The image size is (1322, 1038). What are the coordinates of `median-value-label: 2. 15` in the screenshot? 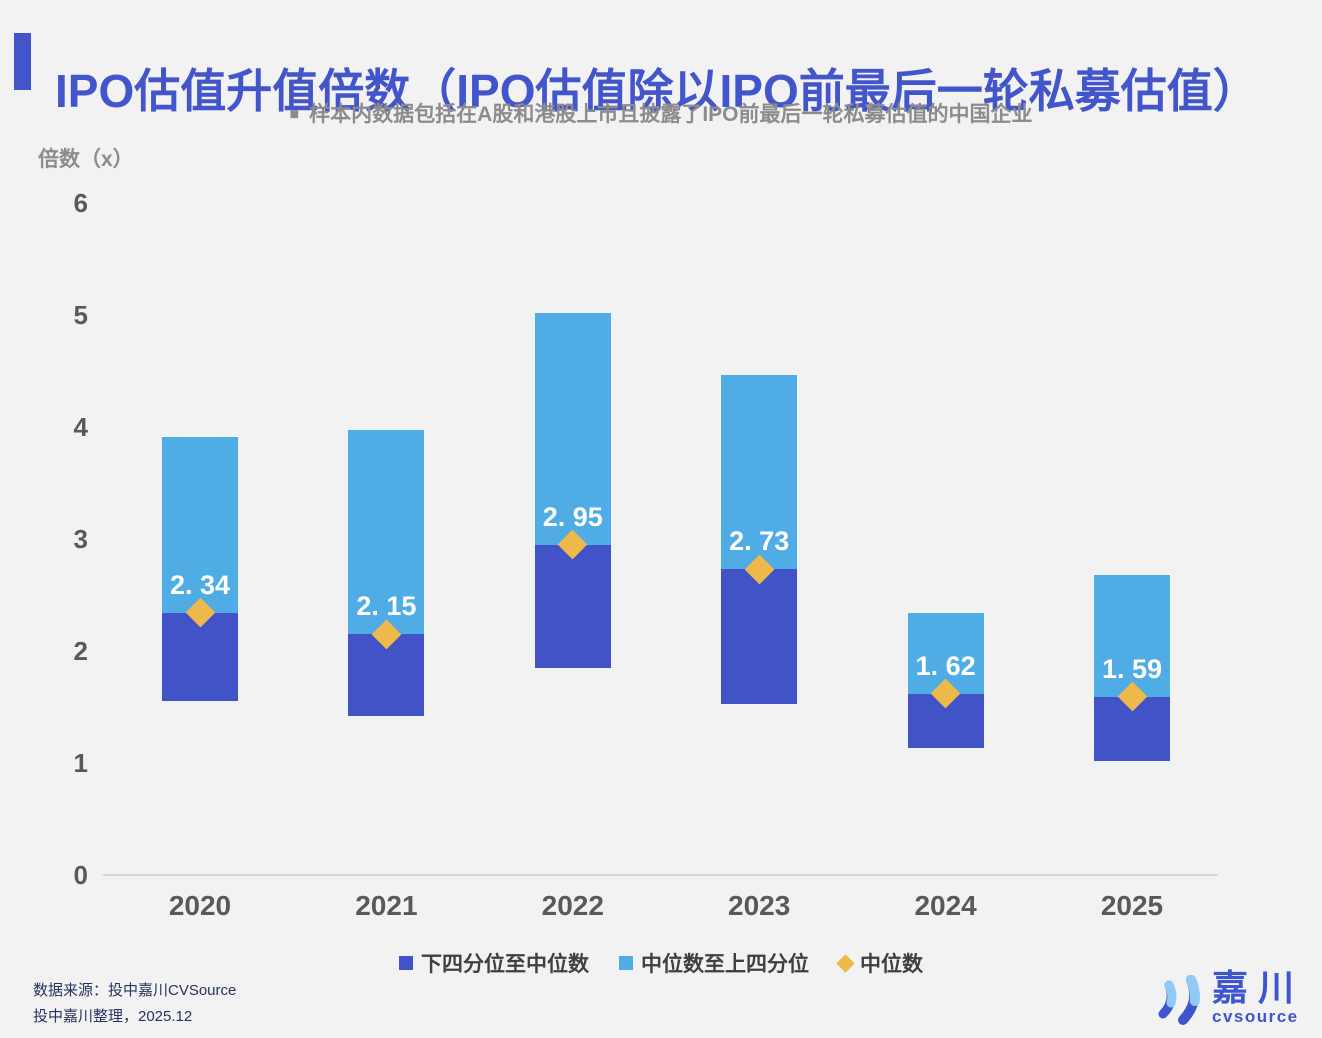 It's located at (386, 606).